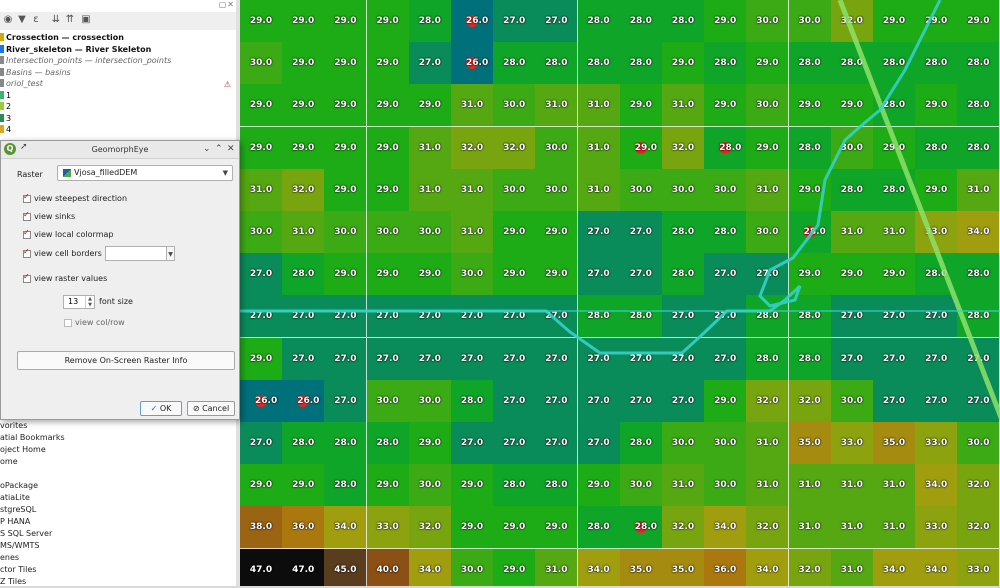 Image resolution: width=1000 pixels, height=588 pixels. Describe the element at coordinates (62, 38) in the screenshot. I see `layer-item: Crossection — crossection` at that location.